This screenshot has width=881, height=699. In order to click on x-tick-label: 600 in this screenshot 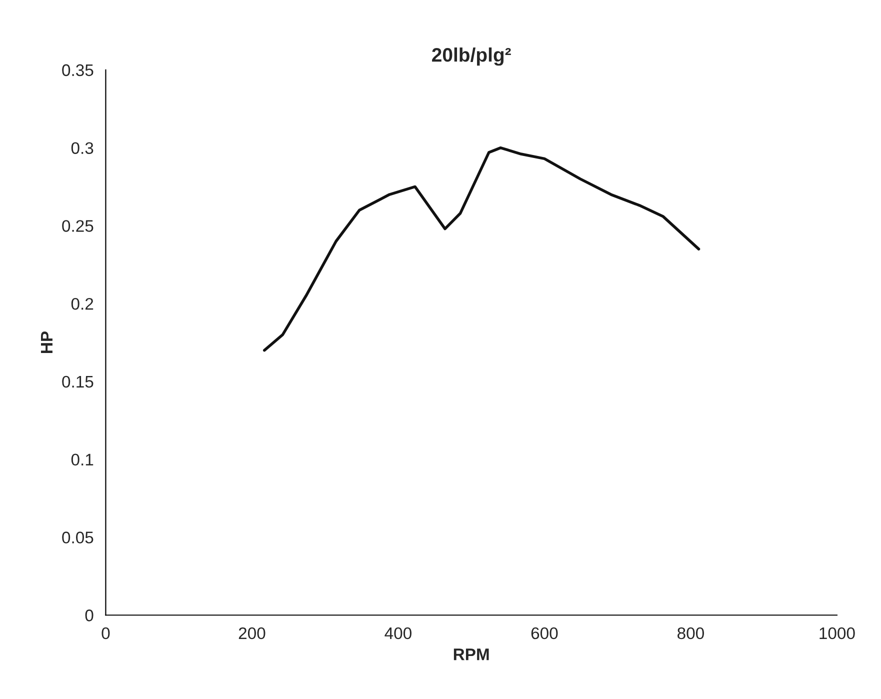, I will do `click(544, 633)`.